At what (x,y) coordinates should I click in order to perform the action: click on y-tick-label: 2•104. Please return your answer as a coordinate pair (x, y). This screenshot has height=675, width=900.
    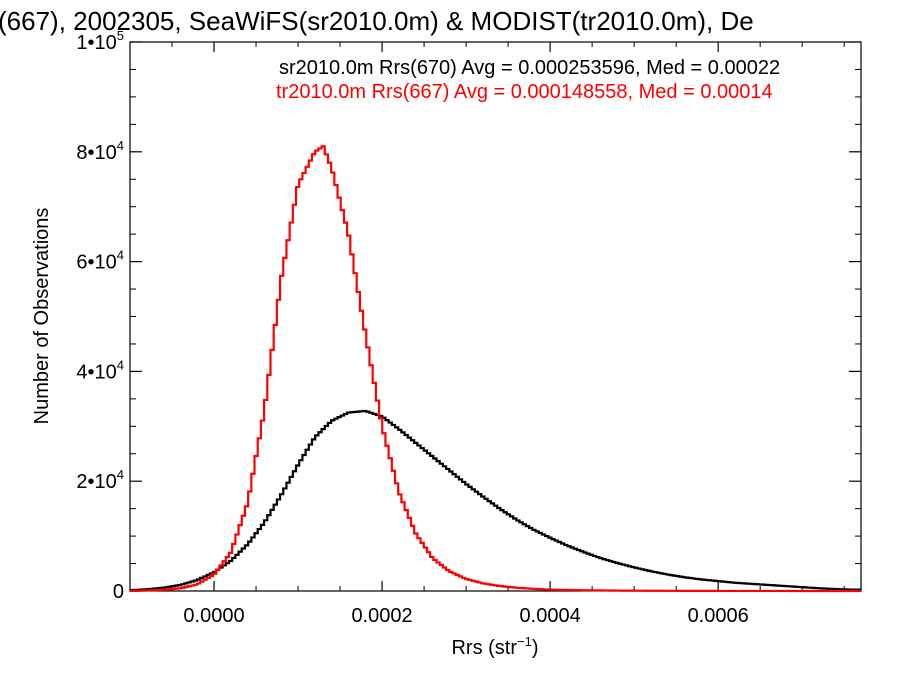
    Looking at the image, I should click on (100, 480).